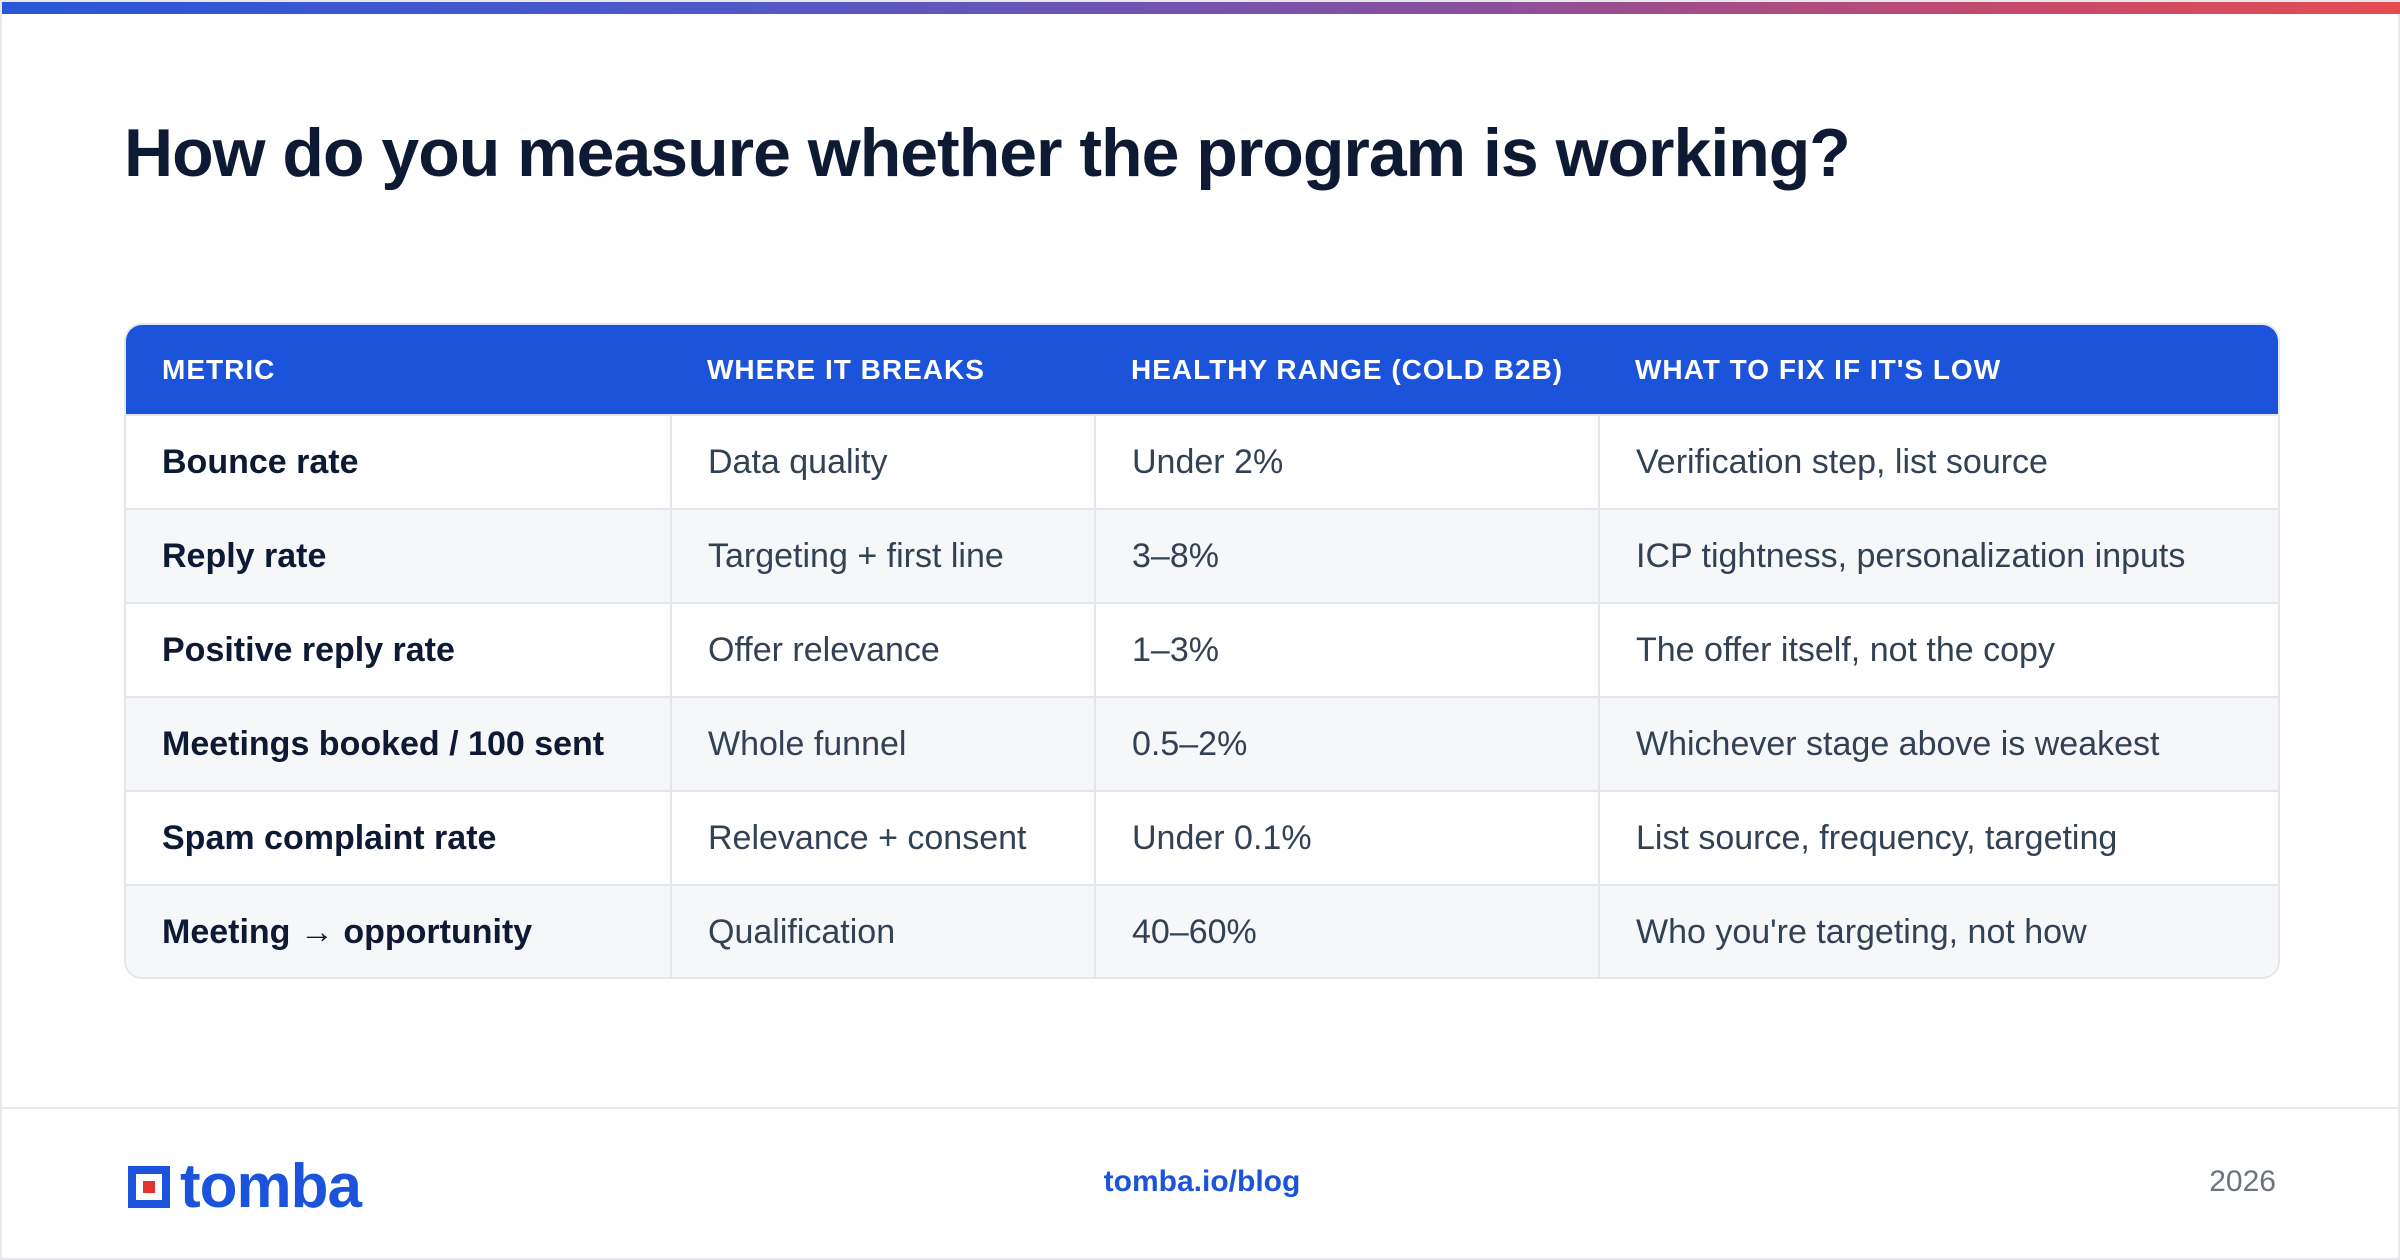  Describe the element at coordinates (882, 837) in the screenshot. I see `where-it-breaks-cell: Relevance + consent` at that location.